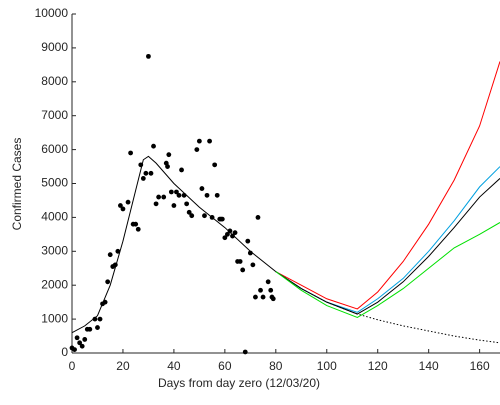 The image size is (500, 405). What do you see at coordinates (174, 366) in the screenshot?
I see `x-tick-label: 40` at bounding box center [174, 366].